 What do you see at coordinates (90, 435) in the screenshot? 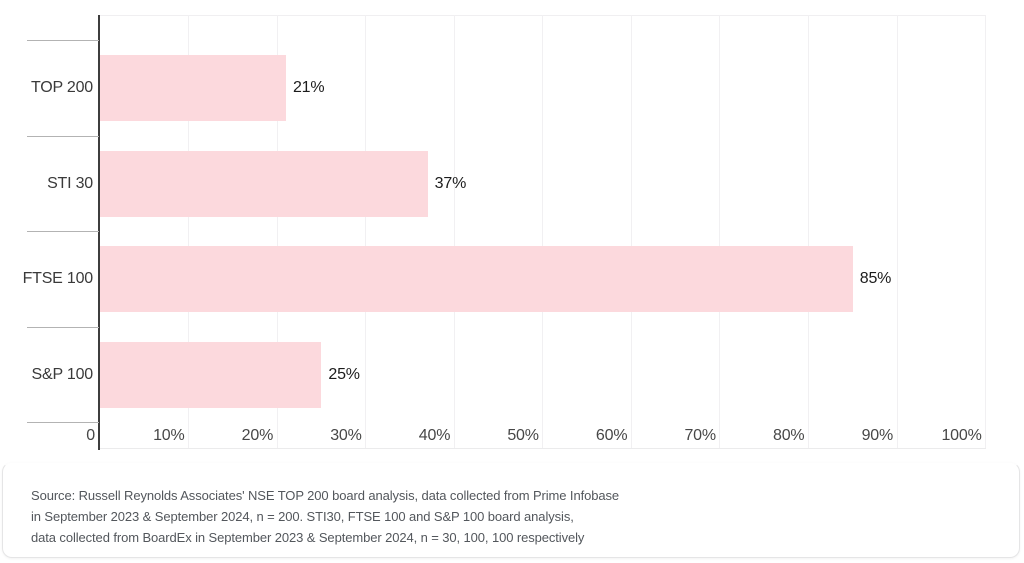
I see `x-tick-label-0: 0` at bounding box center [90, 435].